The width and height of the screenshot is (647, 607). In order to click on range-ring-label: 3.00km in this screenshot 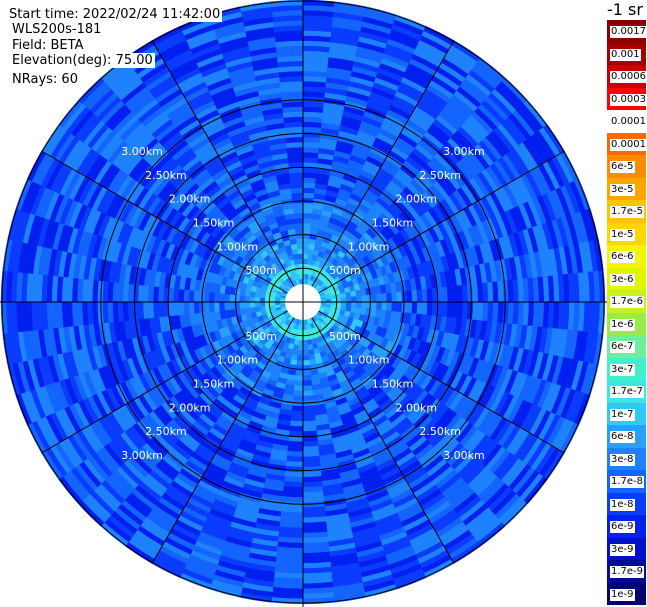, I will do `click(142, 455)`.